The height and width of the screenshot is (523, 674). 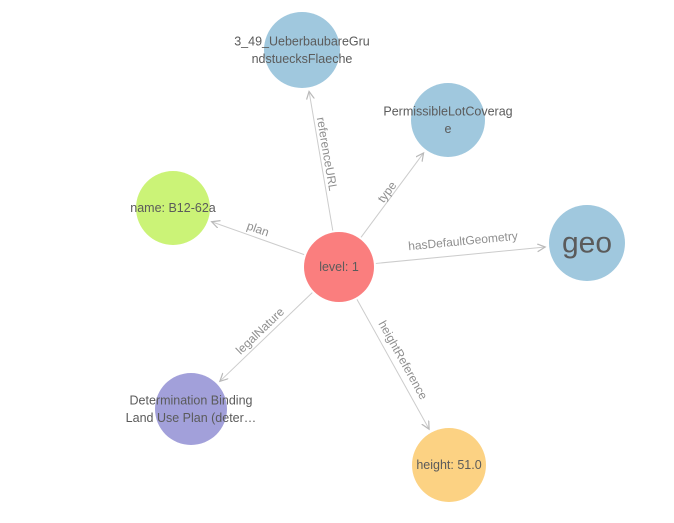 I want to click on node-height-label: height: 51.0, so click(x=448, y=465).